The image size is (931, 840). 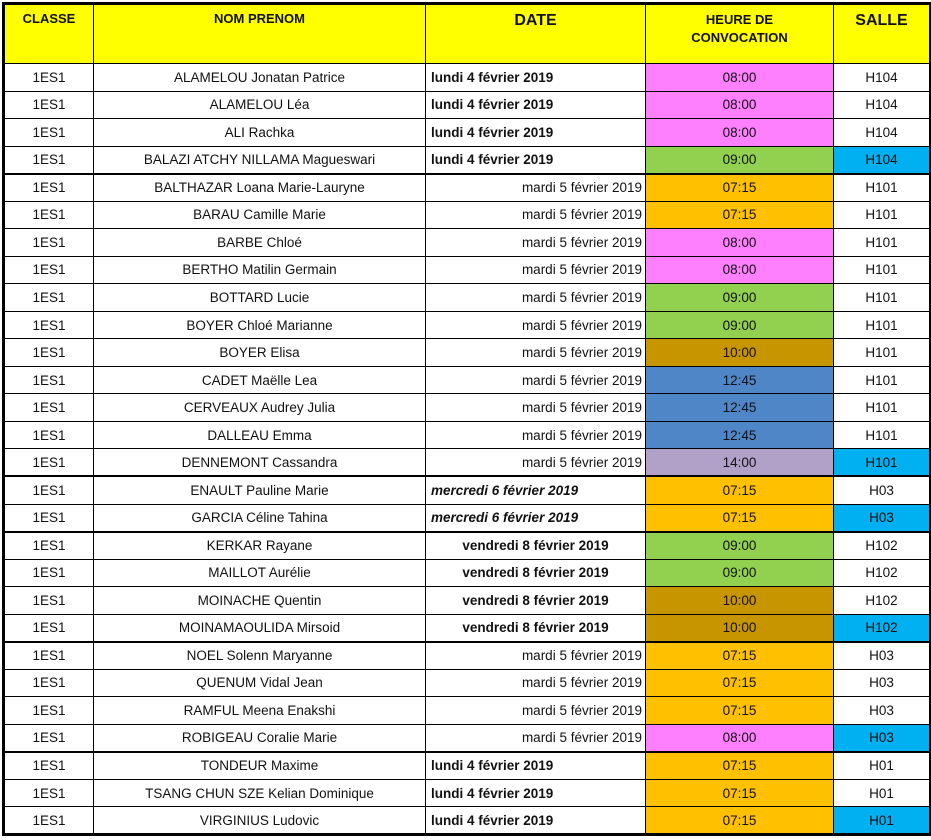 I want to click on cell-nom: MAILLOT Aurélie, so click(x=259, y=573).